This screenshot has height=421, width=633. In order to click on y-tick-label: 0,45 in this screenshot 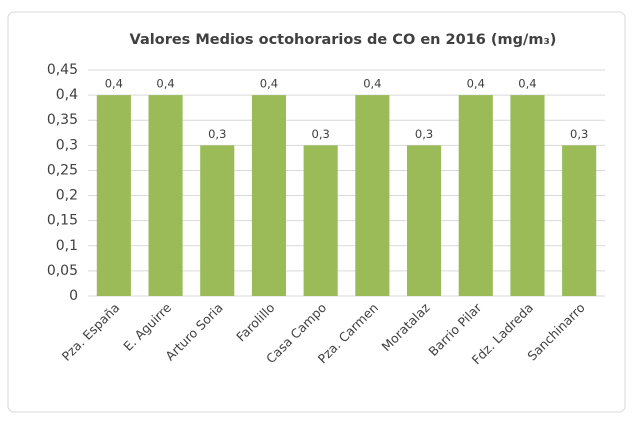, I will do `click(62, 70)`.